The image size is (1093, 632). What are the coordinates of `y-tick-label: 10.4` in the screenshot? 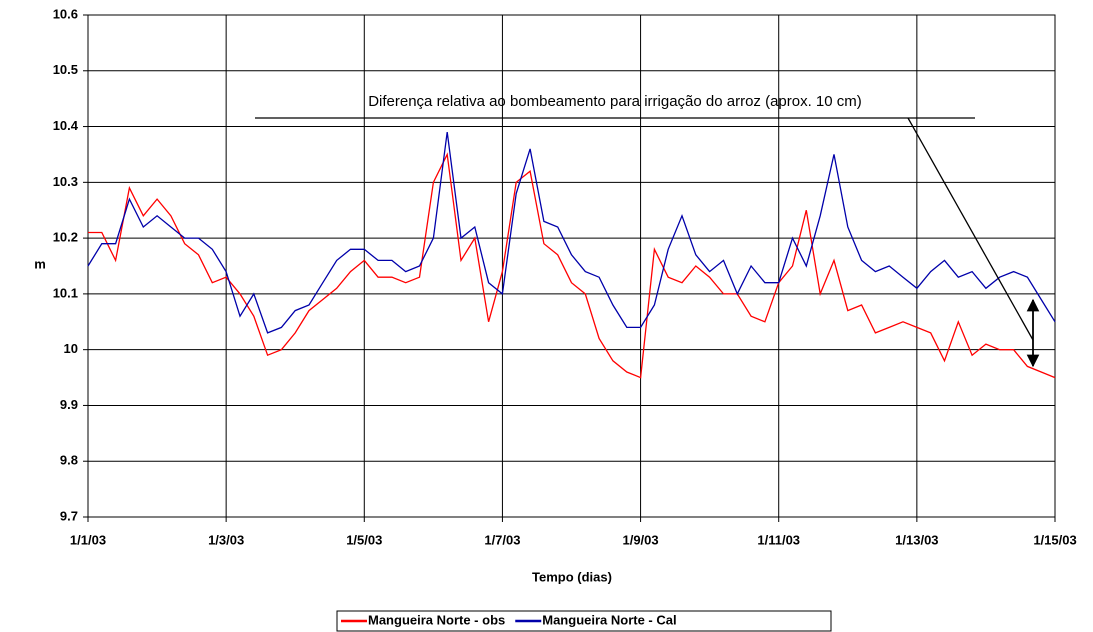 It's located at (66, 125).